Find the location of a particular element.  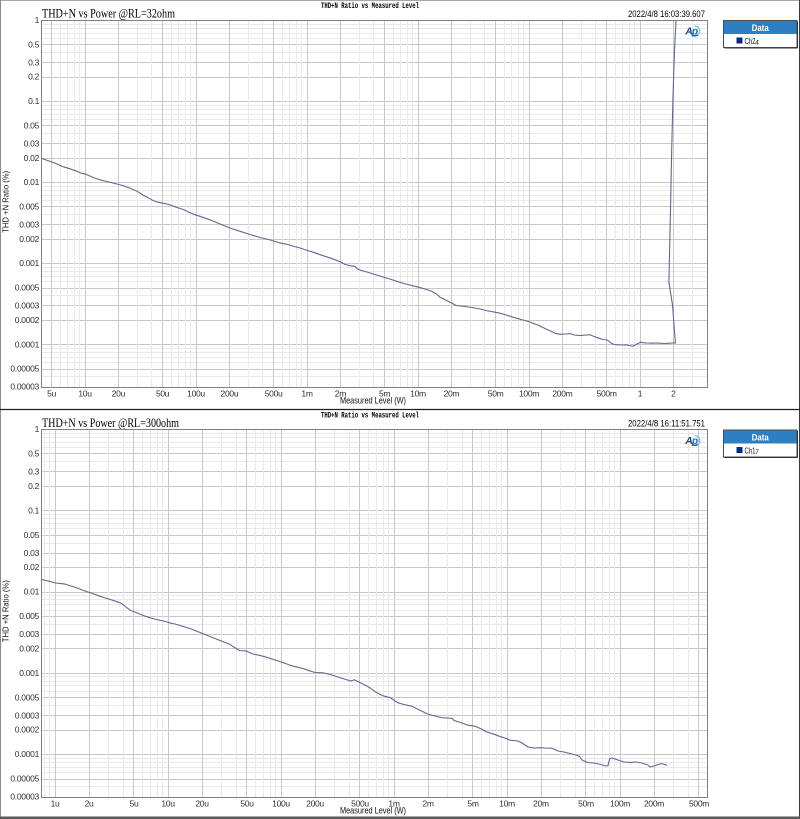

svg-text: 2022/4/8 16:03:39.607 is located at coordinates (666, 14).